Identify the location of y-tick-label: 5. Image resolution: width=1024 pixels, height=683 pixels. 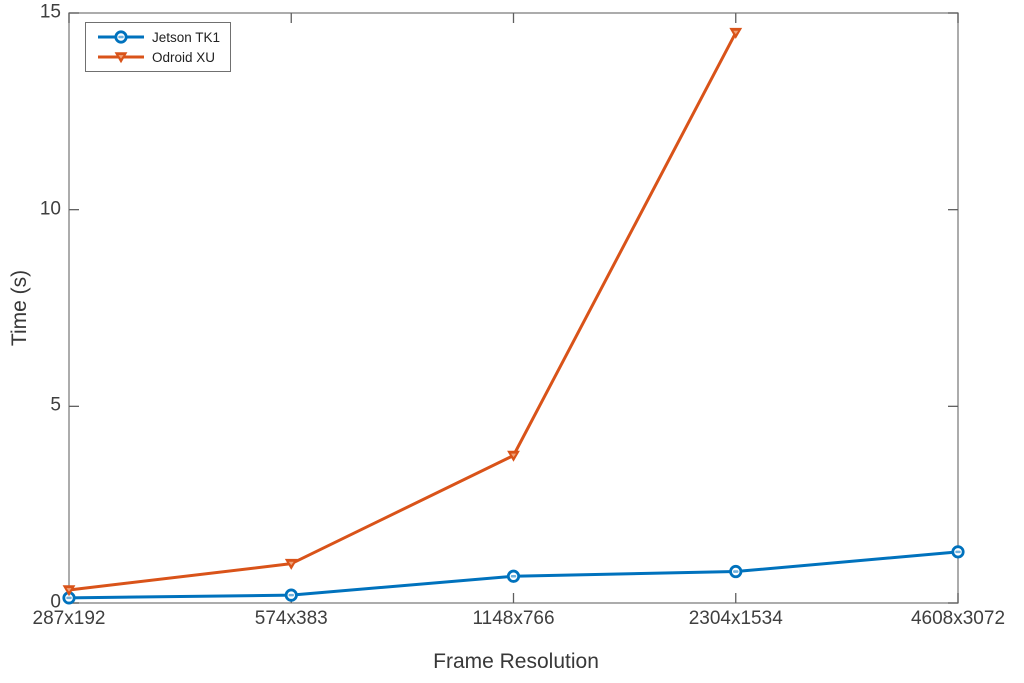
(55, 405).